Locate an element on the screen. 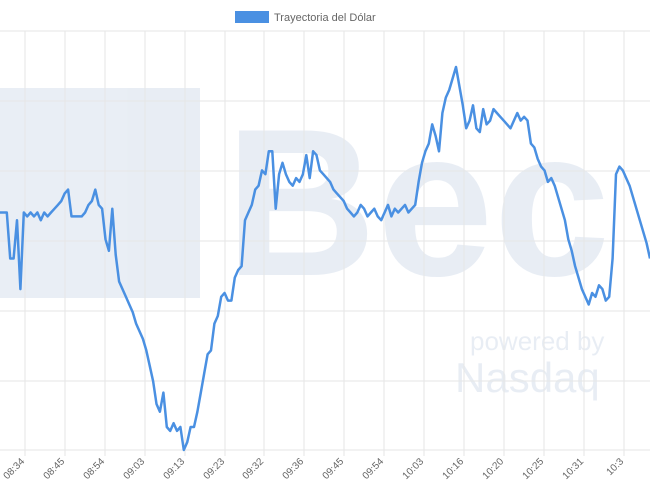  legend-swatch is located at coordinates (252, 17).